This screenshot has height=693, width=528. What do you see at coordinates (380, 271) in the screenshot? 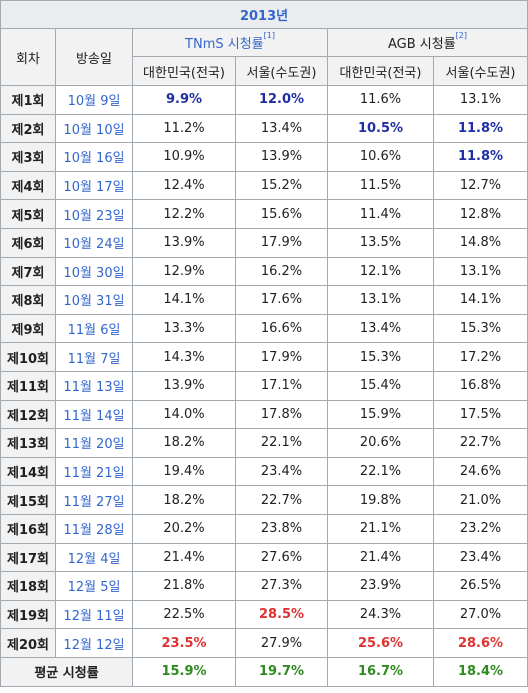
I see `agb-national-cell: 12.1%` at bounding box center [380, 271].